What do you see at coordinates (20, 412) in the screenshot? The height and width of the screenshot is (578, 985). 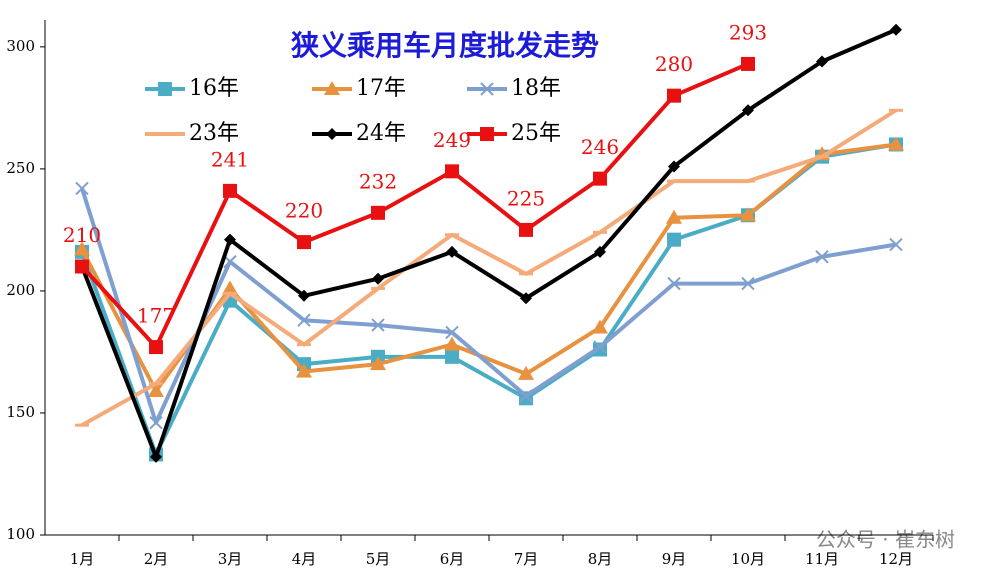 I see `y-tick-label: 150` at bounding box center [20, 412].